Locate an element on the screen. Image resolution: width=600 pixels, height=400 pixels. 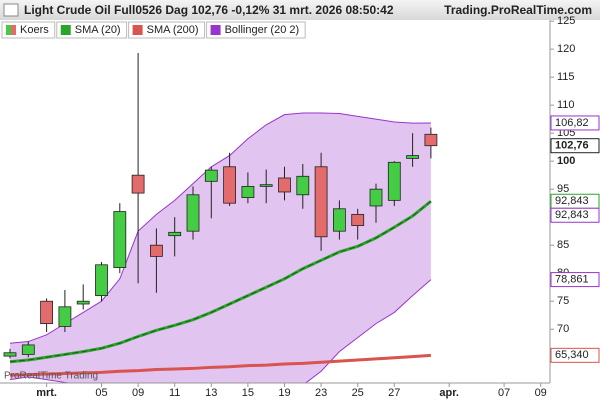
x-tick-label: 19 is located at coordinates (284, 393).